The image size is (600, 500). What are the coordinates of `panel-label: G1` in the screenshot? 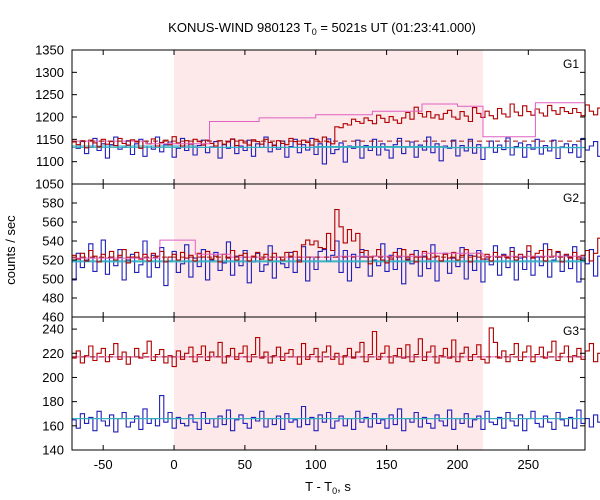 It's located at (571, 64).